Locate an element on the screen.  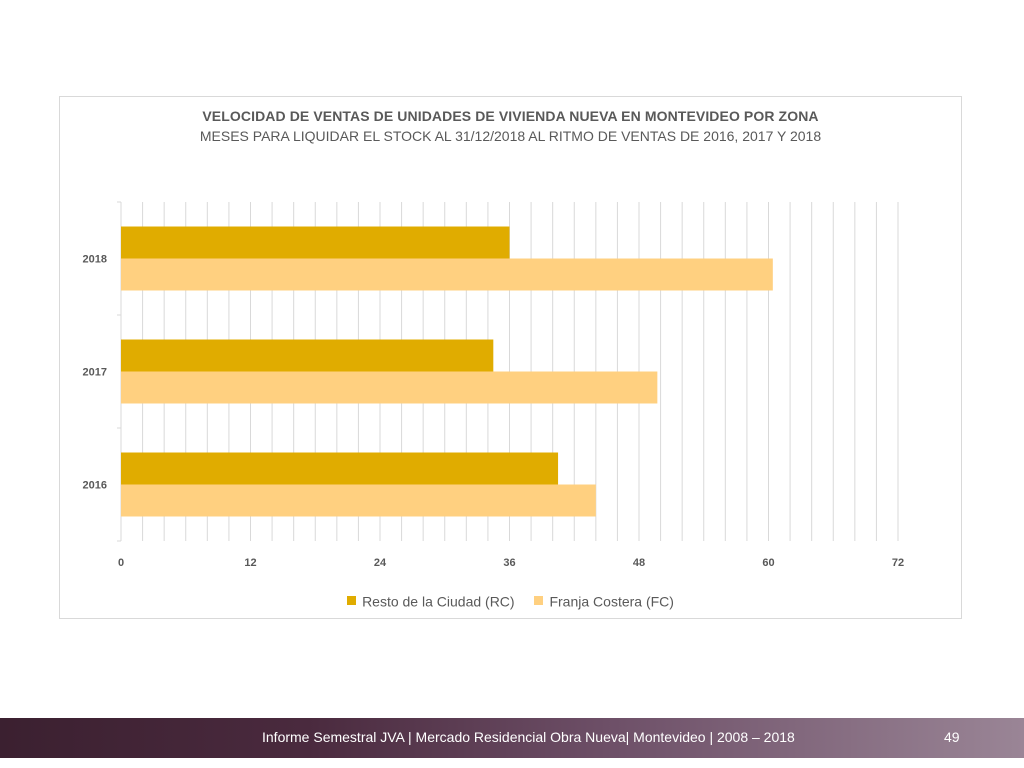
legend-item-rc: Resto de la Ciudad (RC) is located at coordinates (431, 600).